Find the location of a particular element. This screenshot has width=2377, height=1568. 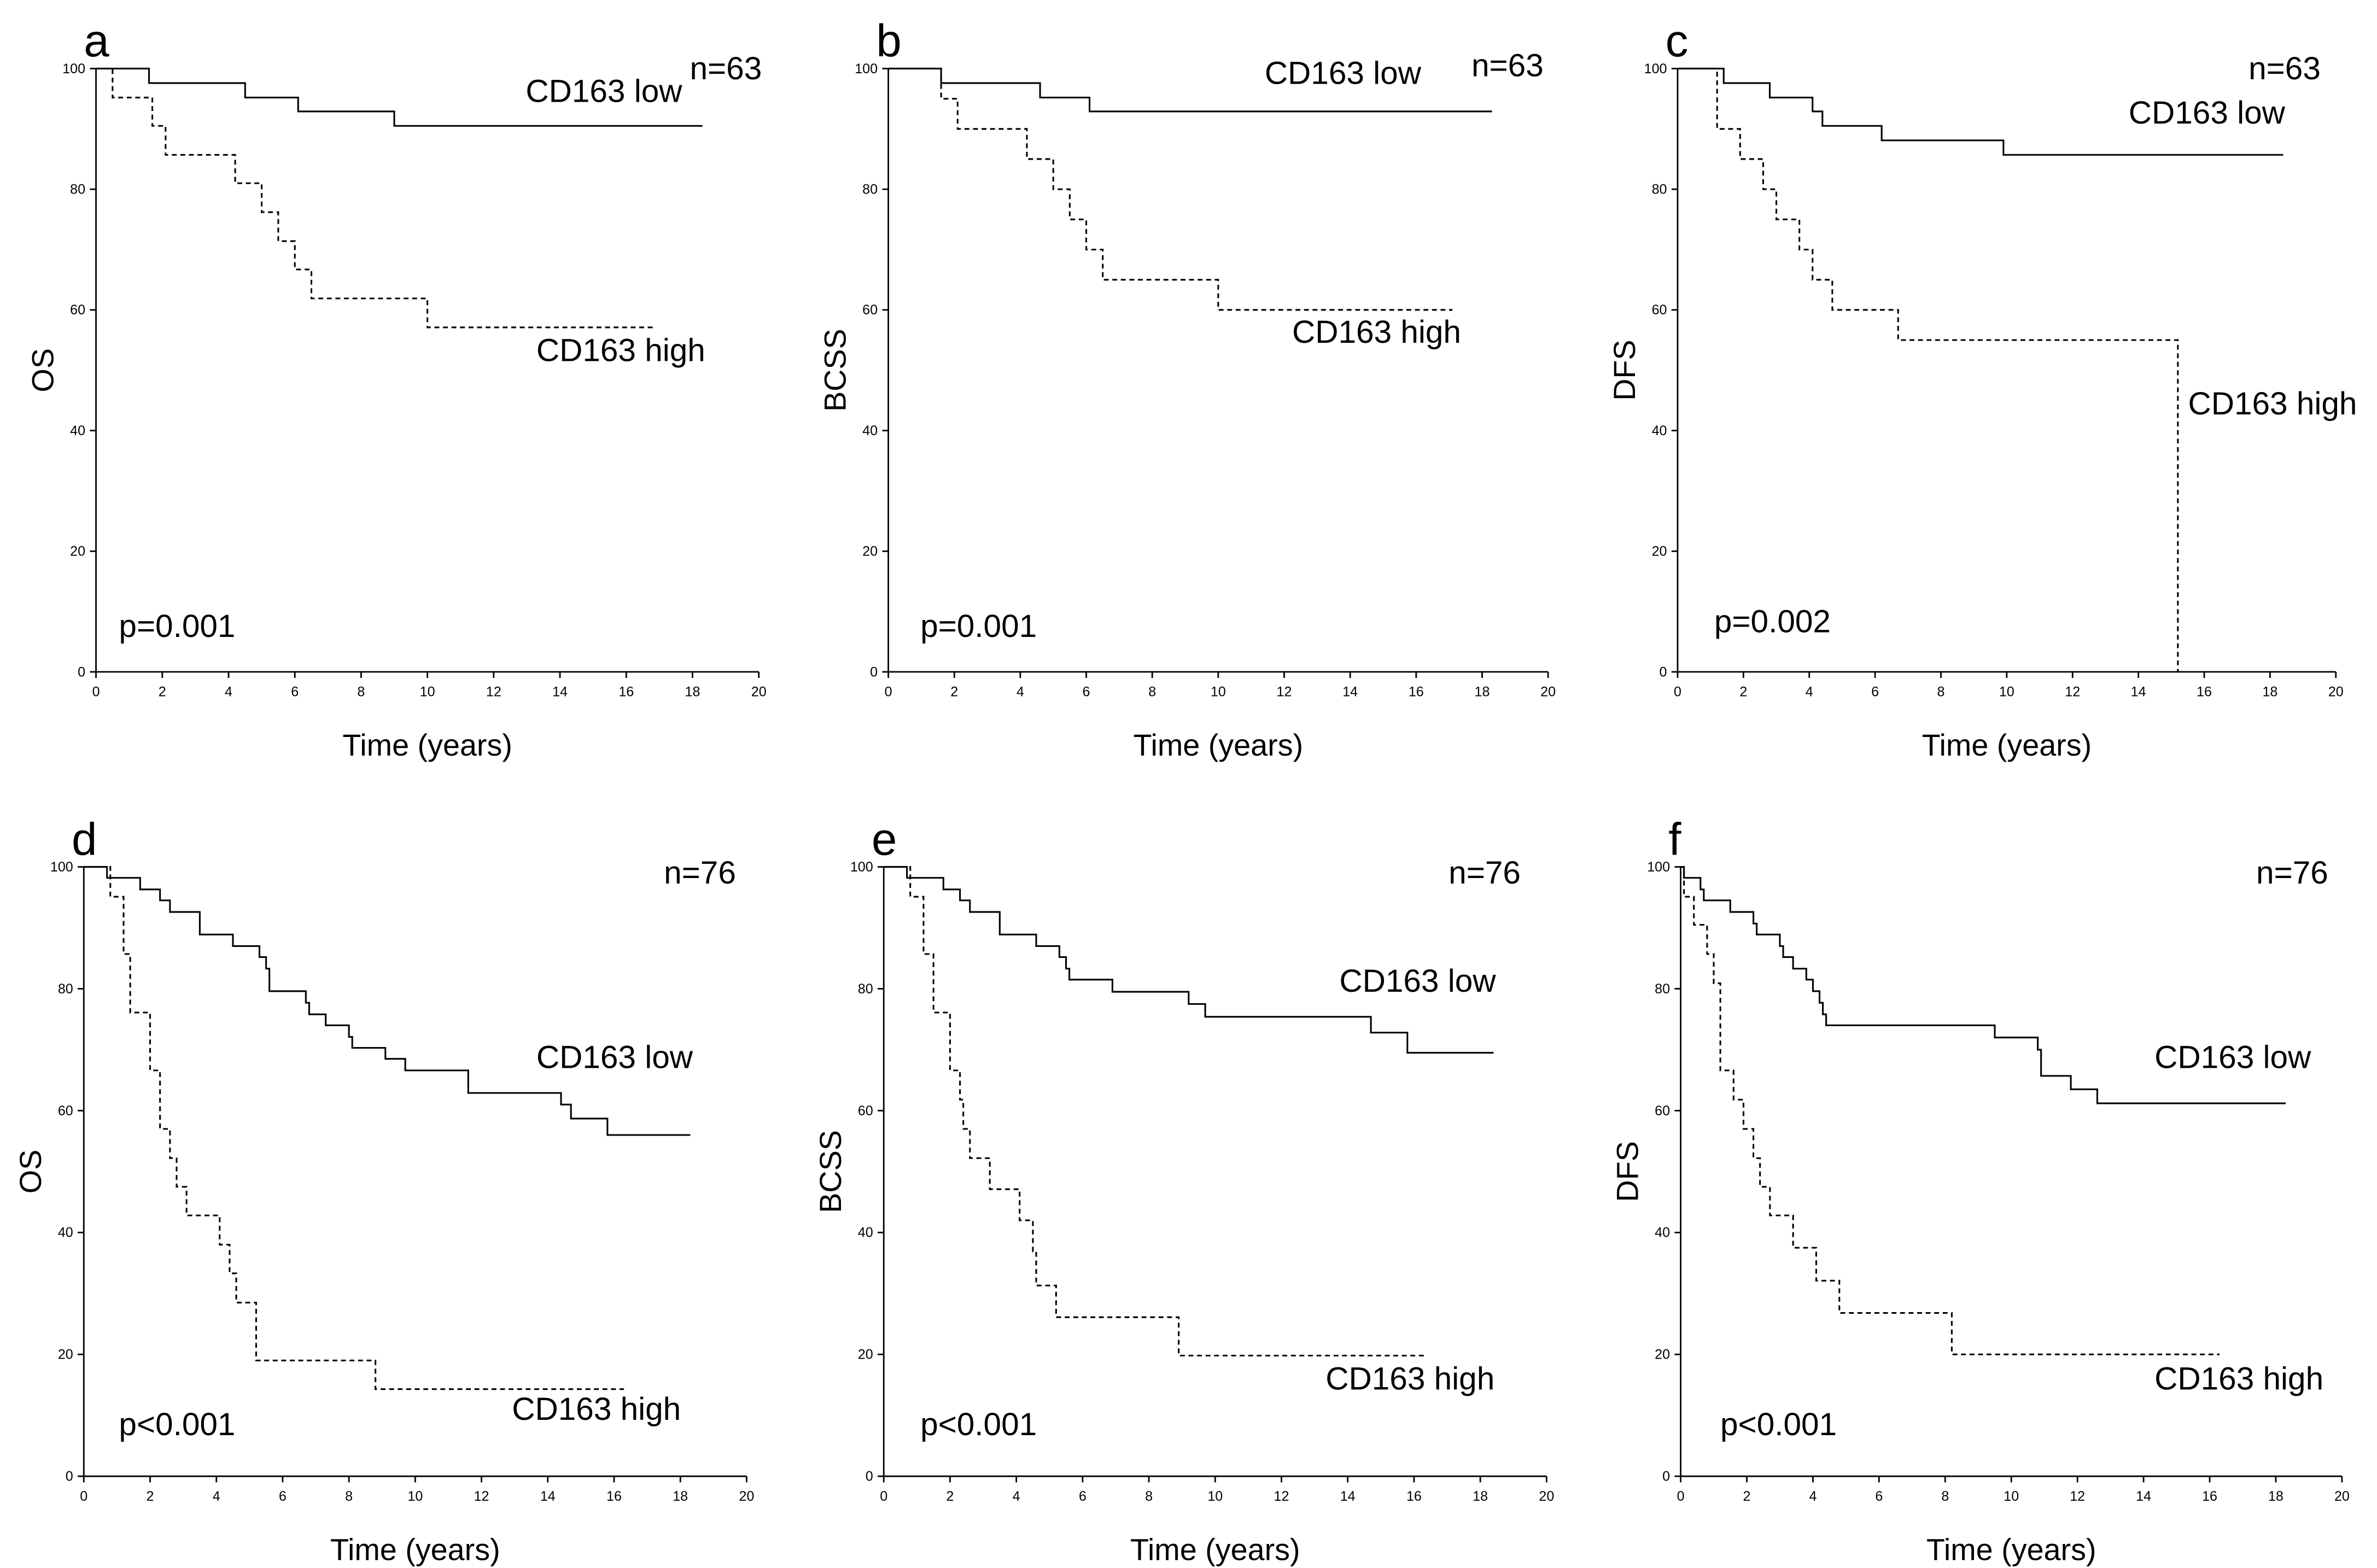

panel-letter: d is located at coordinates (85, 838).